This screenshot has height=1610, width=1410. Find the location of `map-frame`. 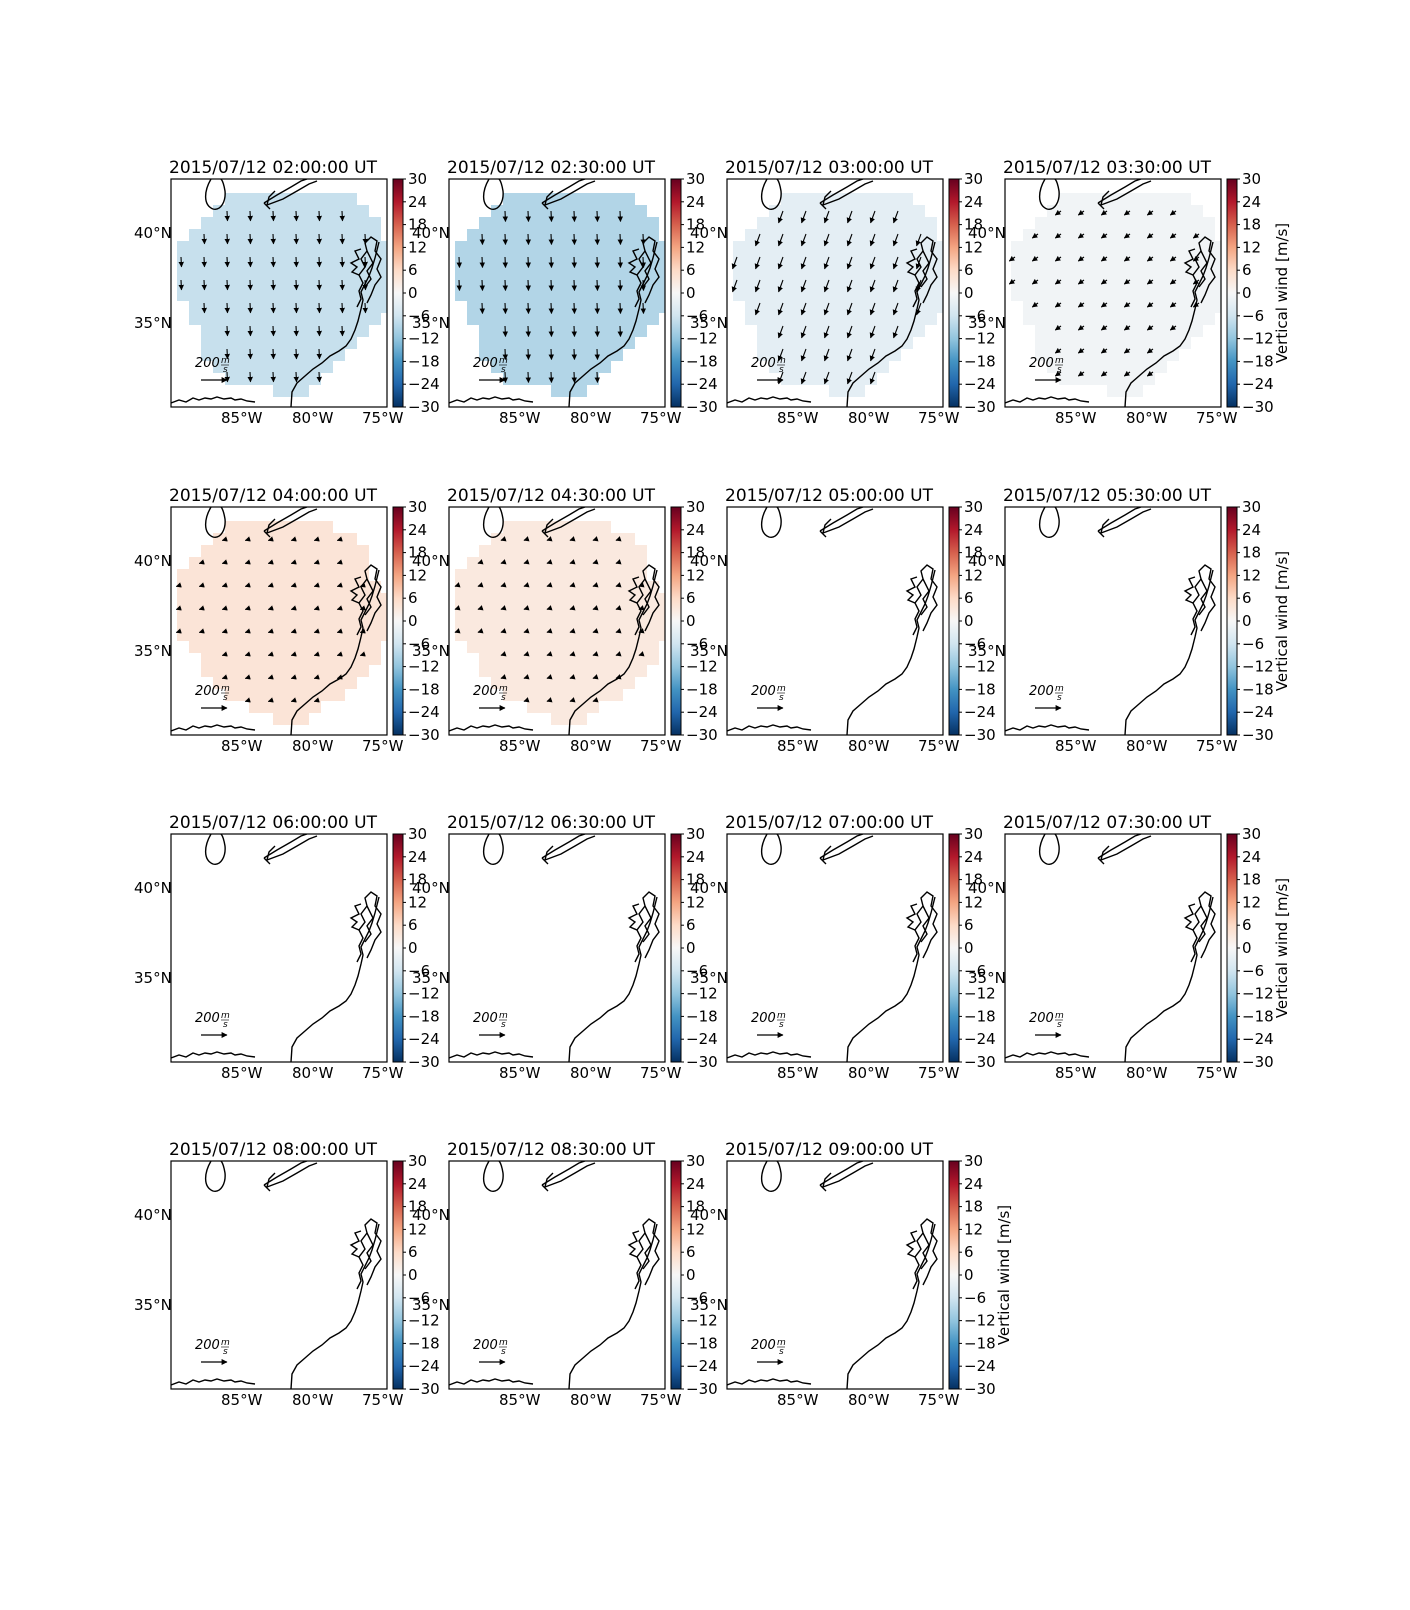

map-frame is located at coordinates (1113, 948).